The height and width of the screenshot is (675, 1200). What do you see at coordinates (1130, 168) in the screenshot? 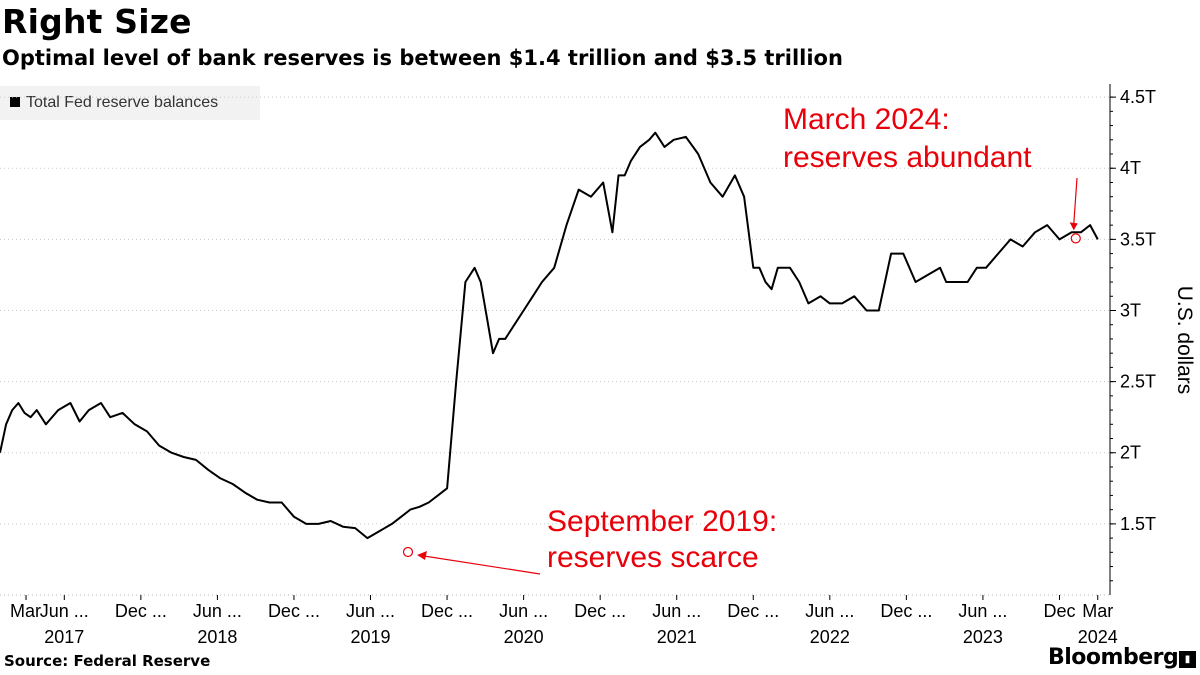
I see `y-tick-label: 4T` at bounding box center [1130, 168].